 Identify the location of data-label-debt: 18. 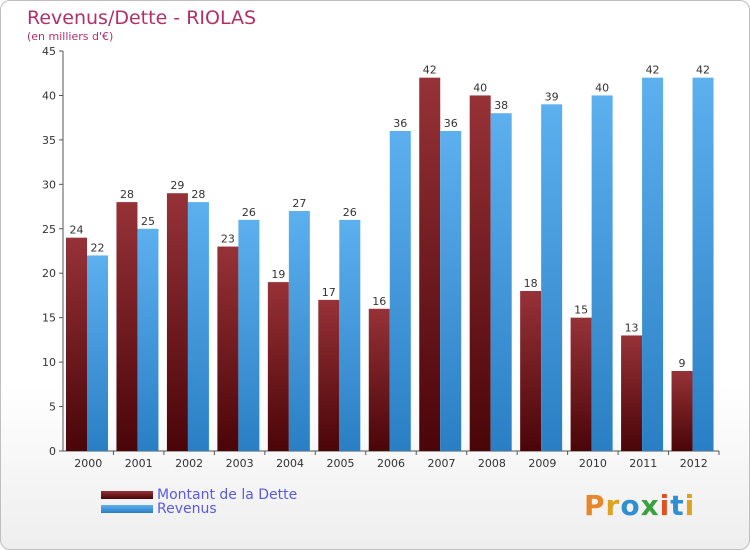
(531, 283).